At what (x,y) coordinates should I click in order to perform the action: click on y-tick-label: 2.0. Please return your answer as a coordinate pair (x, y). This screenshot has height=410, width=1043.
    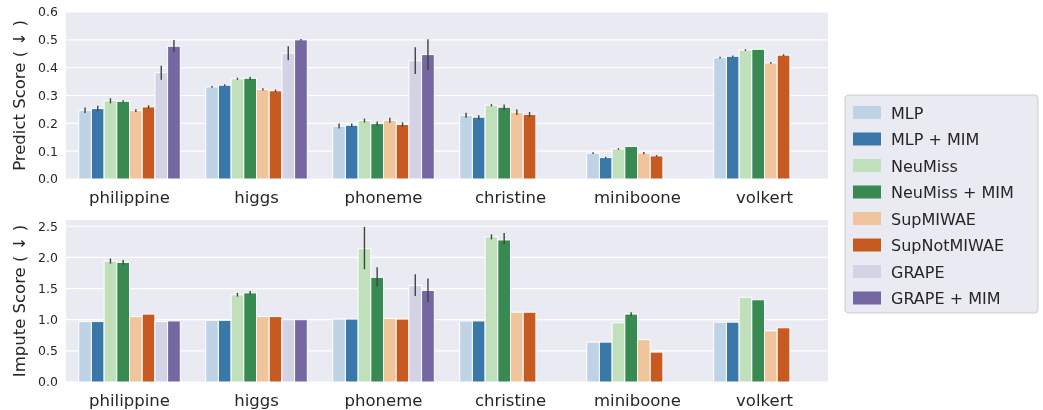
    Looking at the image, I should click on (48, 257).